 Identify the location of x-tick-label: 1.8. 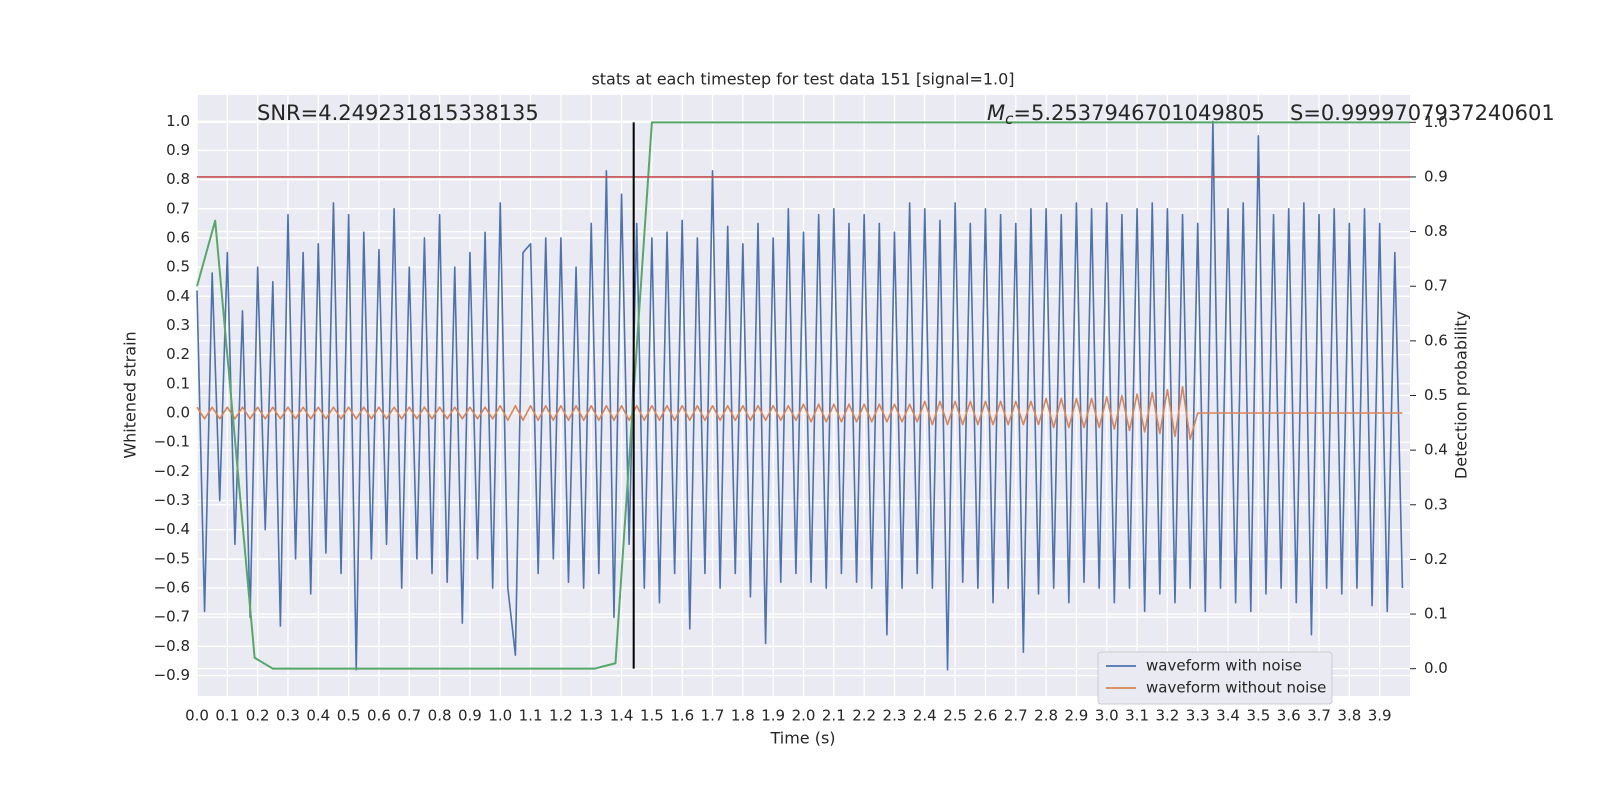
(743, 716).